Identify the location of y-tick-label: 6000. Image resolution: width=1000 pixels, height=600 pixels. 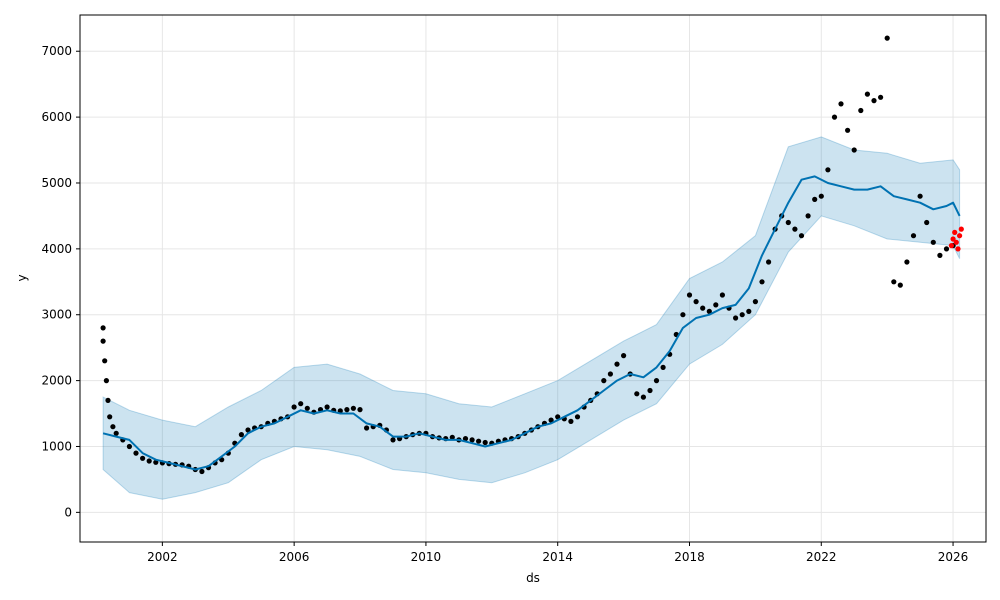
(56, 117).